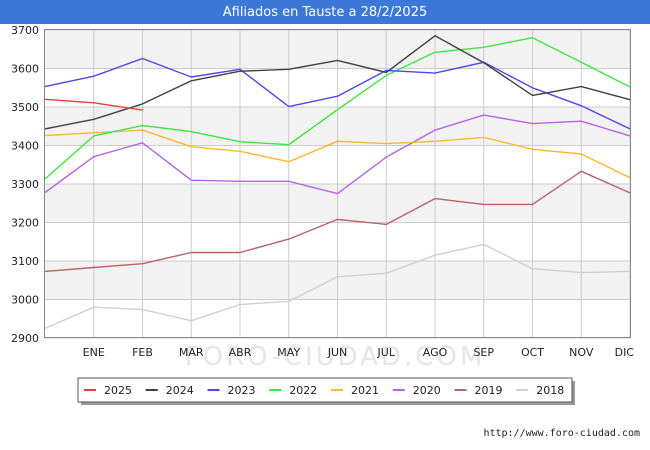 The width and height of the screenshot is (650, 450). I want to click on y-tick-label: 3100, so click(25, 261).